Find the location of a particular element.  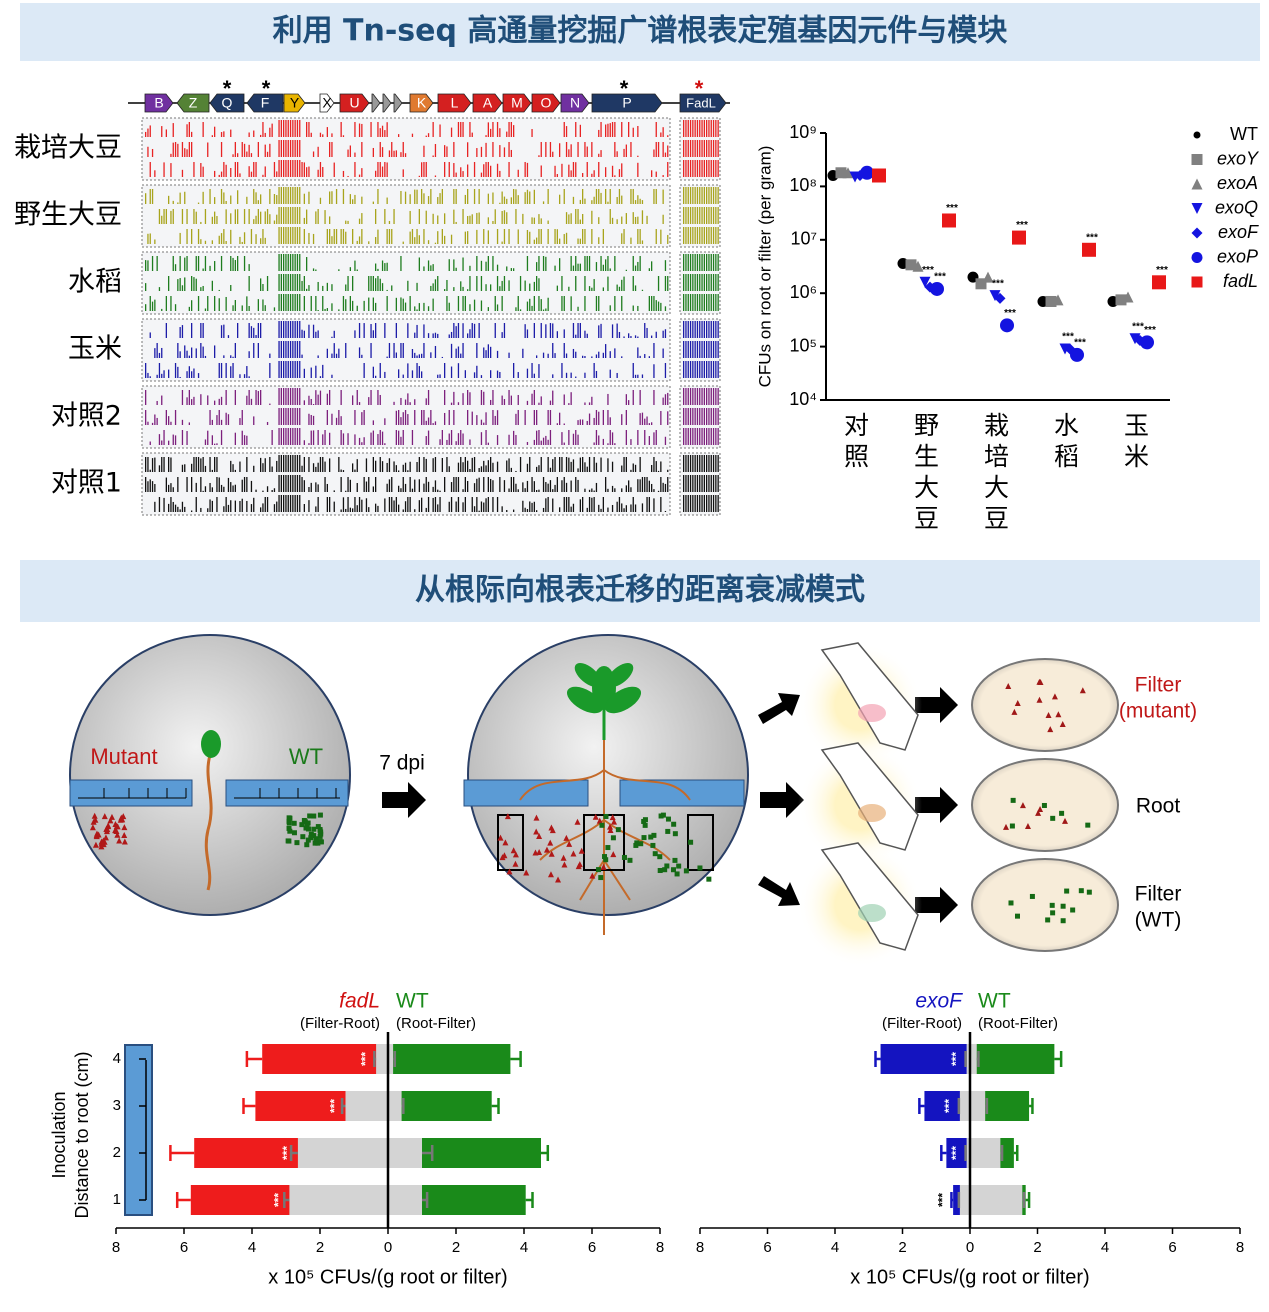

label: WT is located at coordinates (306, 756).